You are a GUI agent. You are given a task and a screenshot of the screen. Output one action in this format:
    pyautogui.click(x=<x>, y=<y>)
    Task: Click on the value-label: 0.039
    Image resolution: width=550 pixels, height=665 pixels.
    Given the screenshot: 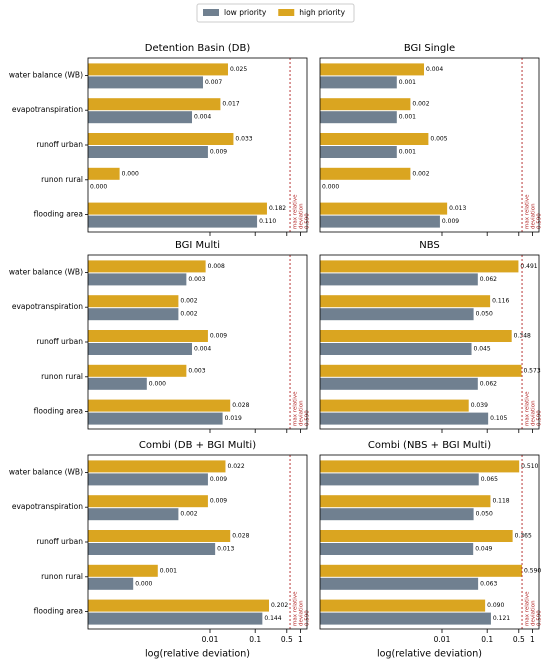 What is the action you would take?
    pyautogui.click(x=479, y=405)
    